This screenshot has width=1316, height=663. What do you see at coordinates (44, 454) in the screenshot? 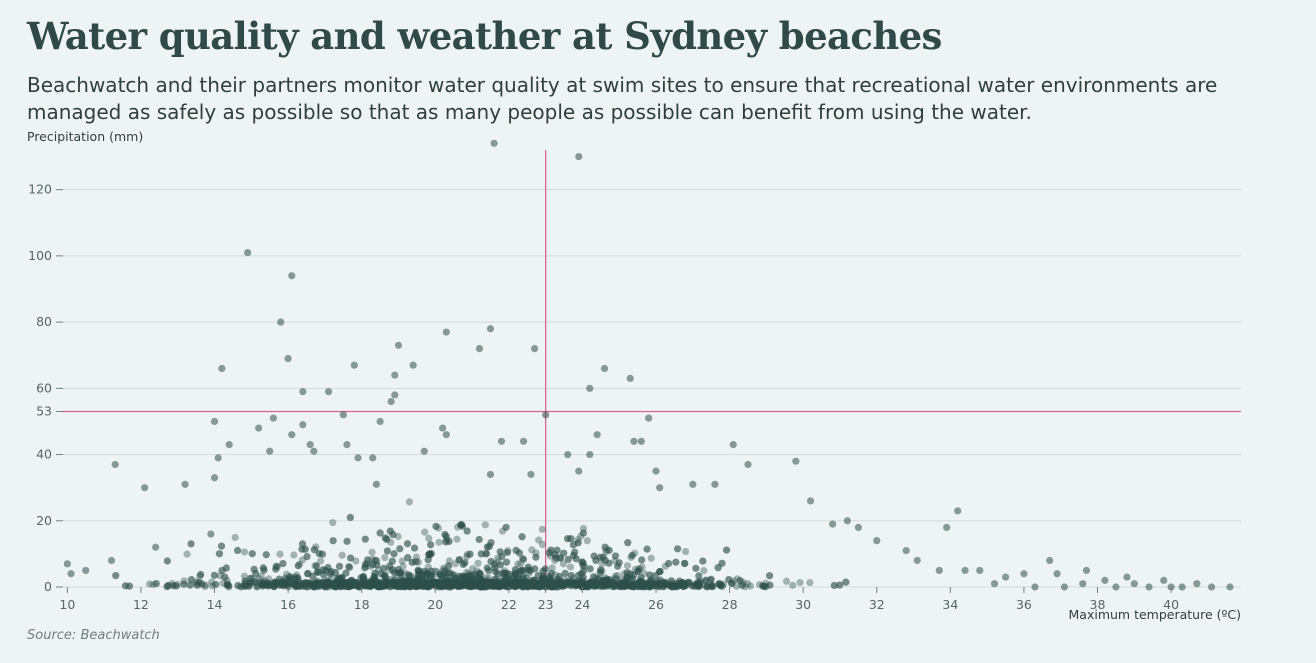
I see `y-tick-label: 40` at bounding box center [44, 454].